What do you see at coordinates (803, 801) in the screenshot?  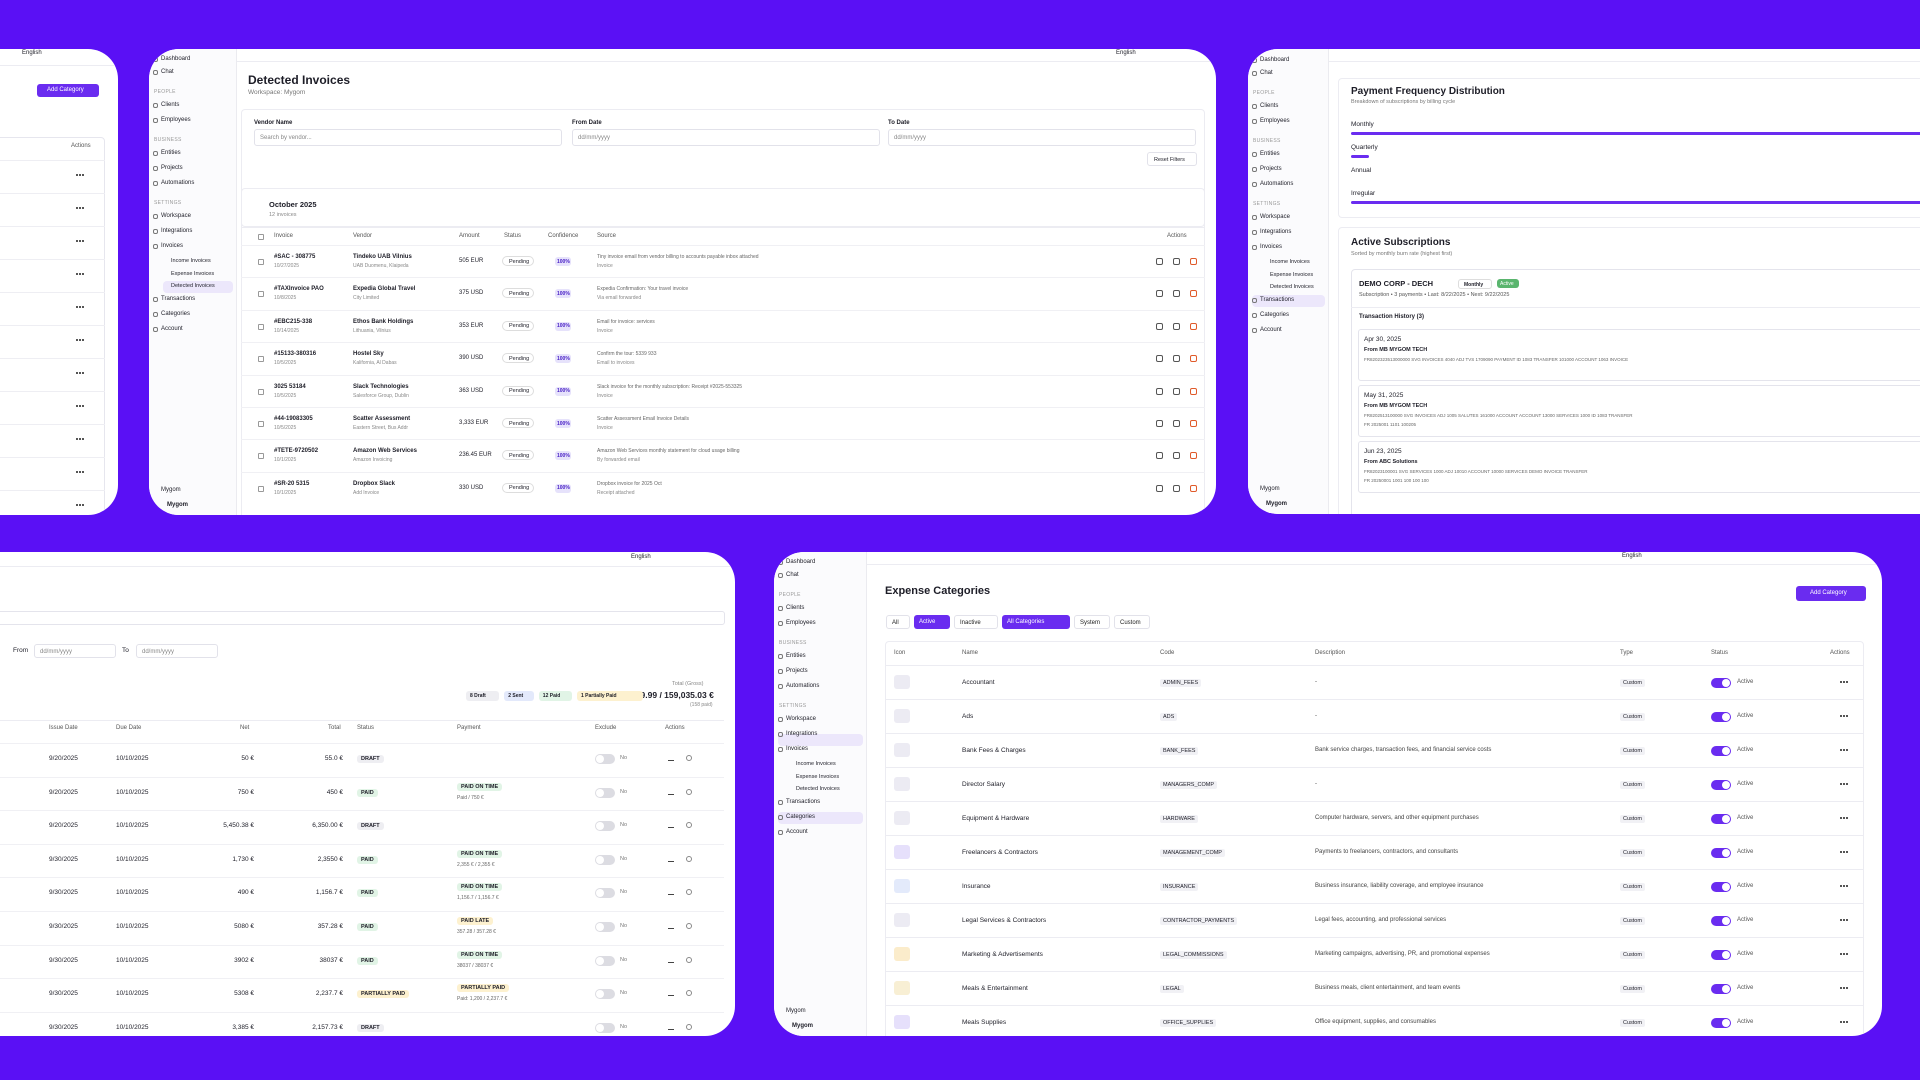 I see `nav-item: Transactions` at bounding box center [803, 801].